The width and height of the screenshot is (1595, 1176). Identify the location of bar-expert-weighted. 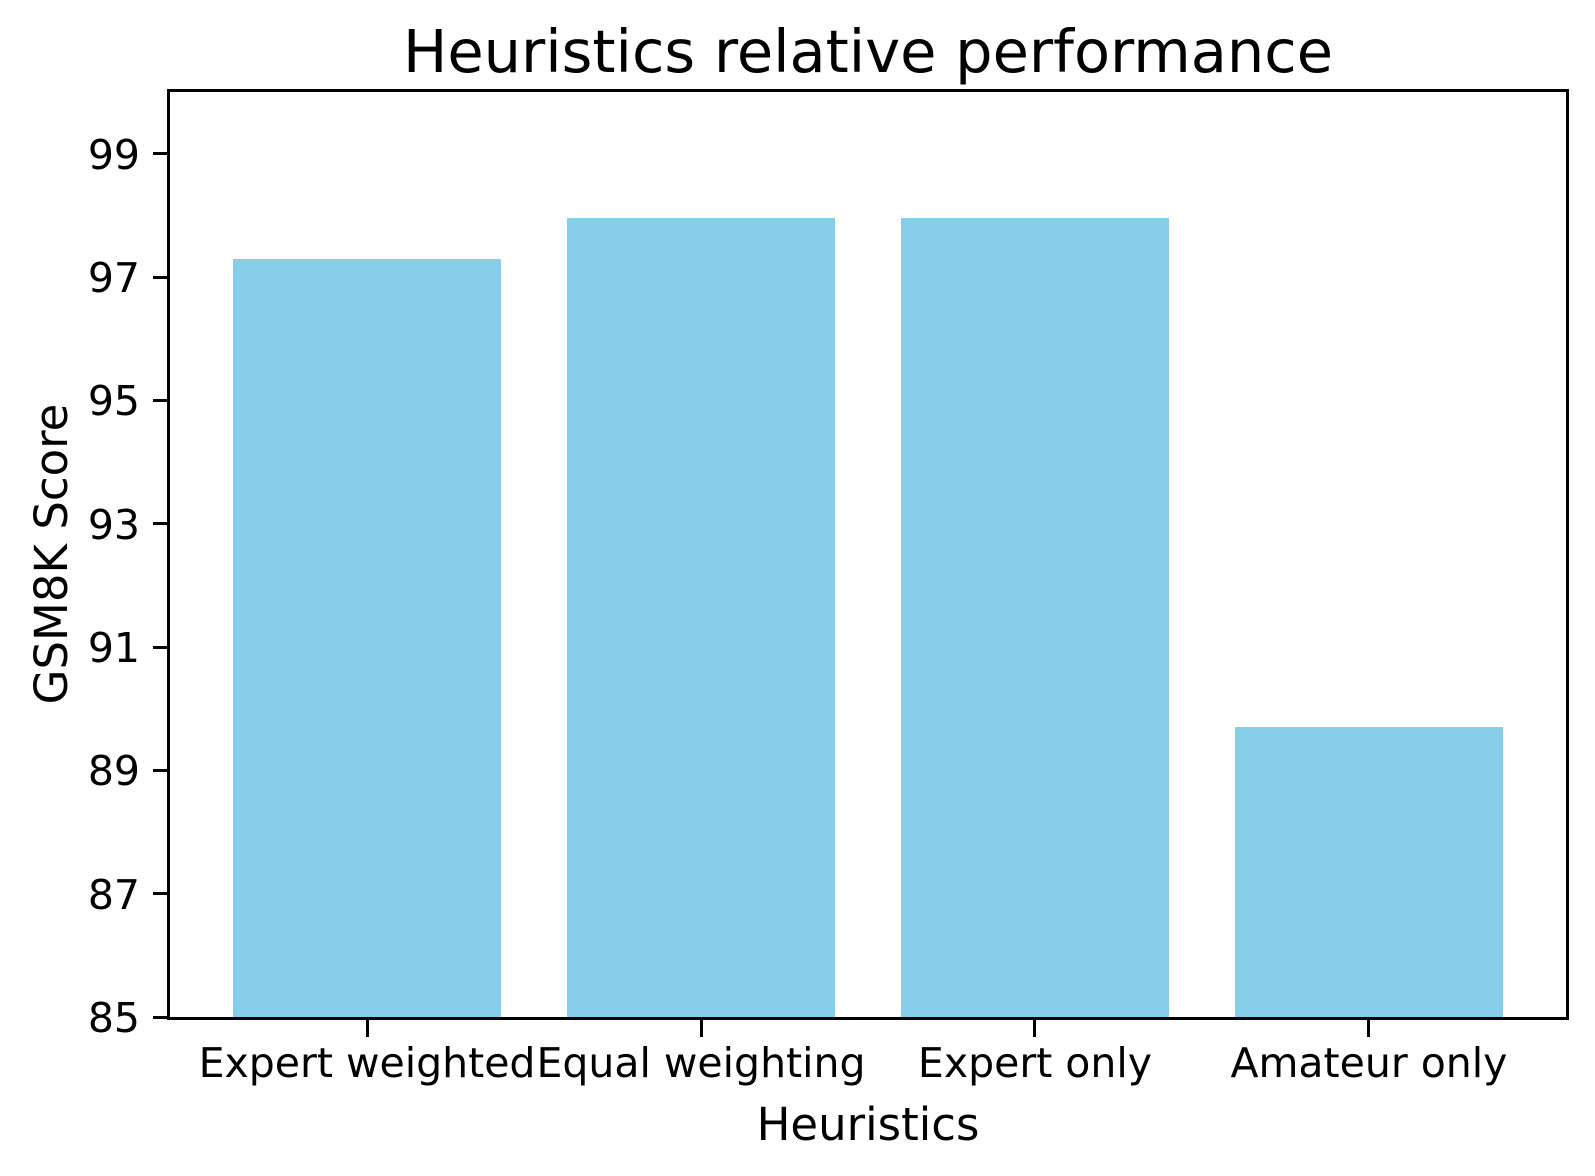
(367, 637).